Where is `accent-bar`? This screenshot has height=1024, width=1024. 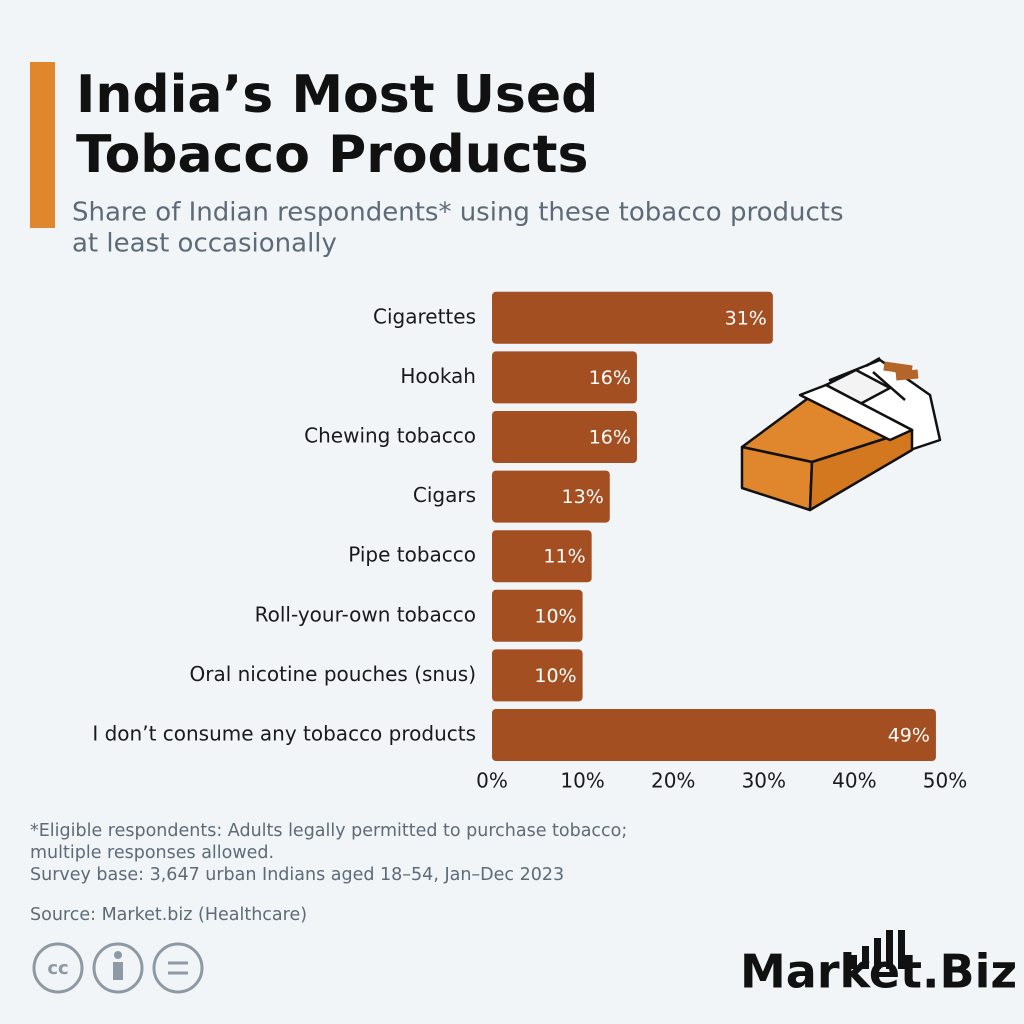
accent-bar is located at coordinates (42, 145).